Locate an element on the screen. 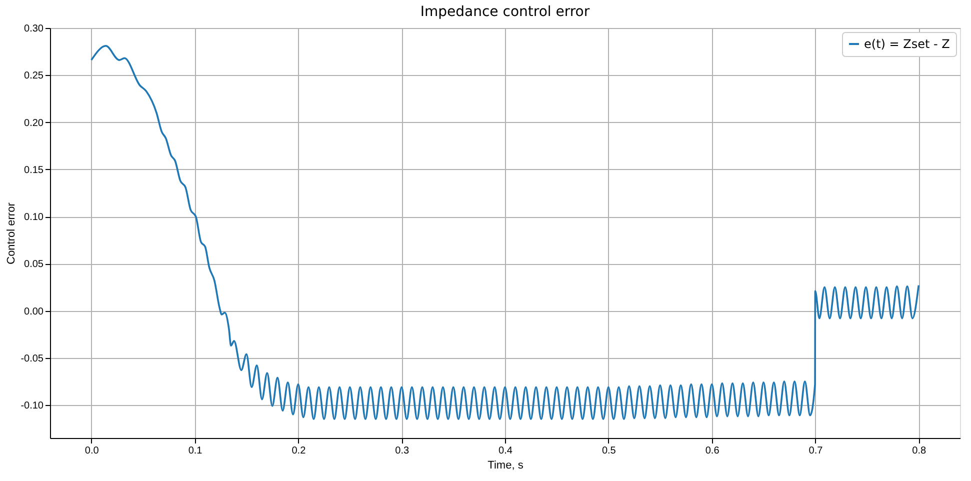 This screenshot has width=971, height=481. y-tick-label: -0.10 is located at coordinates (32, 406).